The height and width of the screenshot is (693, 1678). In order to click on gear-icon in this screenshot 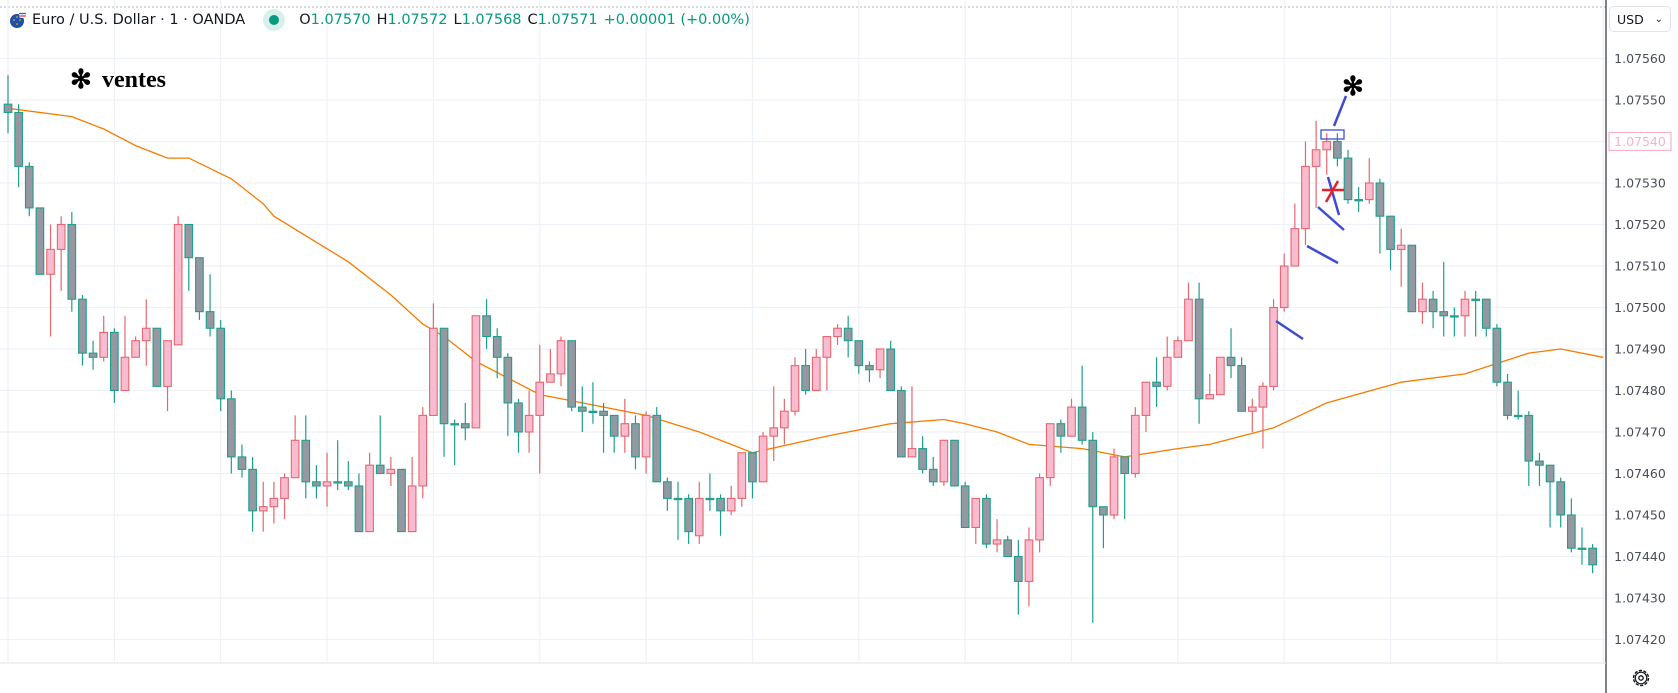, I will do `click(1641, 678)`.